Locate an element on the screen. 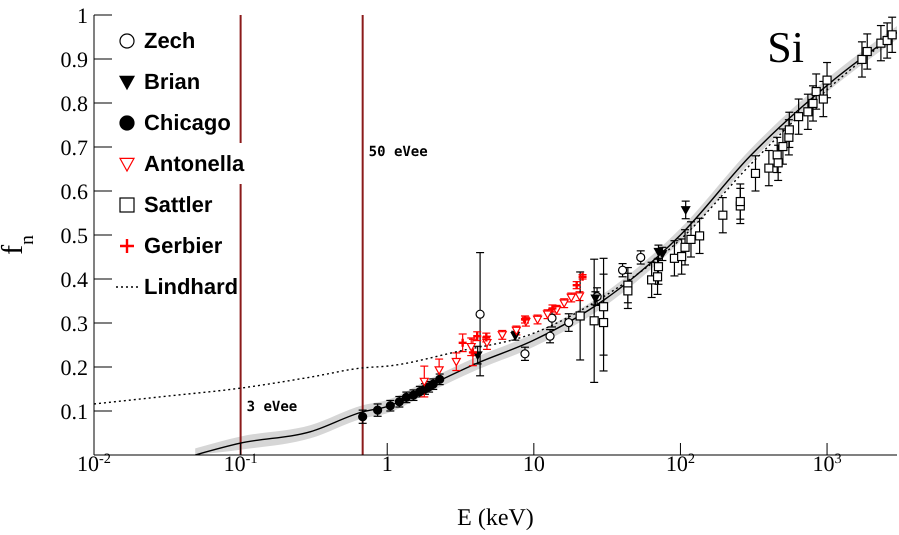 The height and width of the screenshot is (535, 899). legend-label: Gerbier is located at coordinates (183, 245).